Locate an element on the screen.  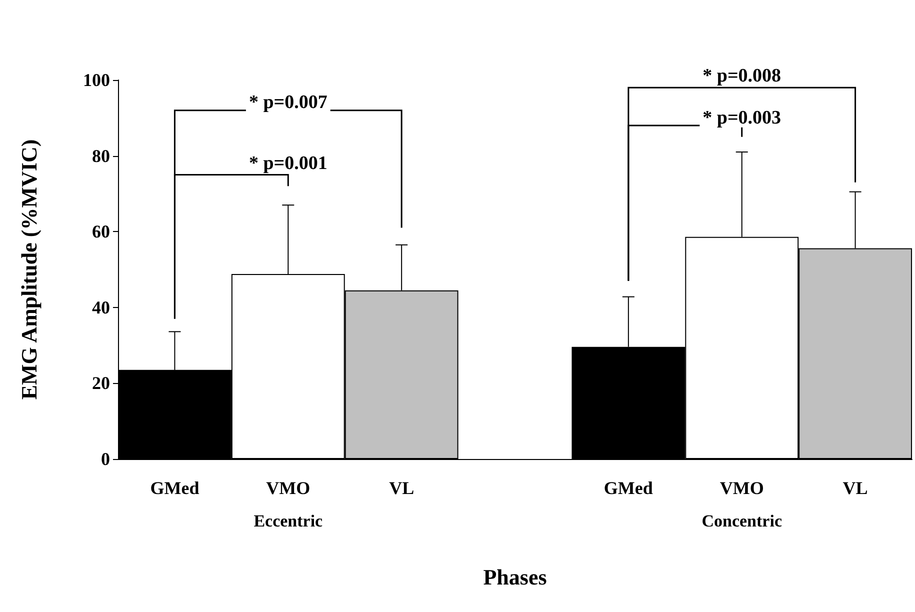
y-tick-label: 100 is located at coordinates (96, 80).